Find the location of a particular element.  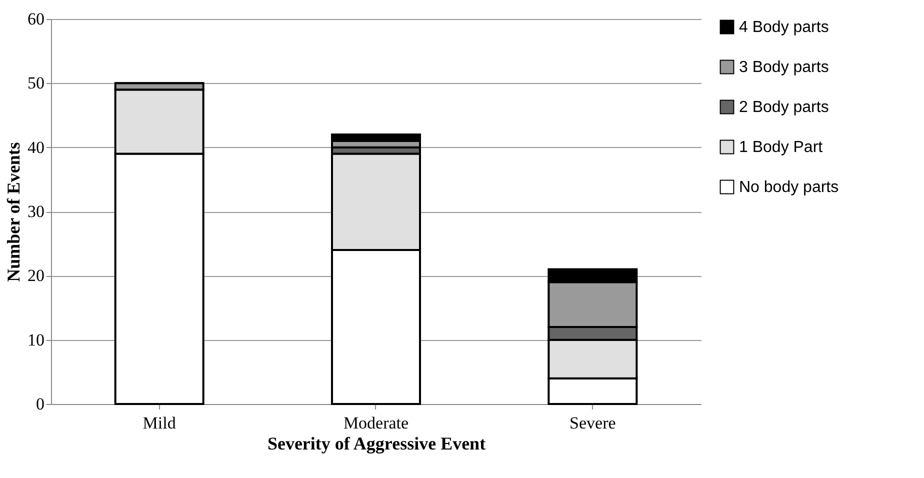

y-tick-label: 20 is located at coordinates (36, 276).